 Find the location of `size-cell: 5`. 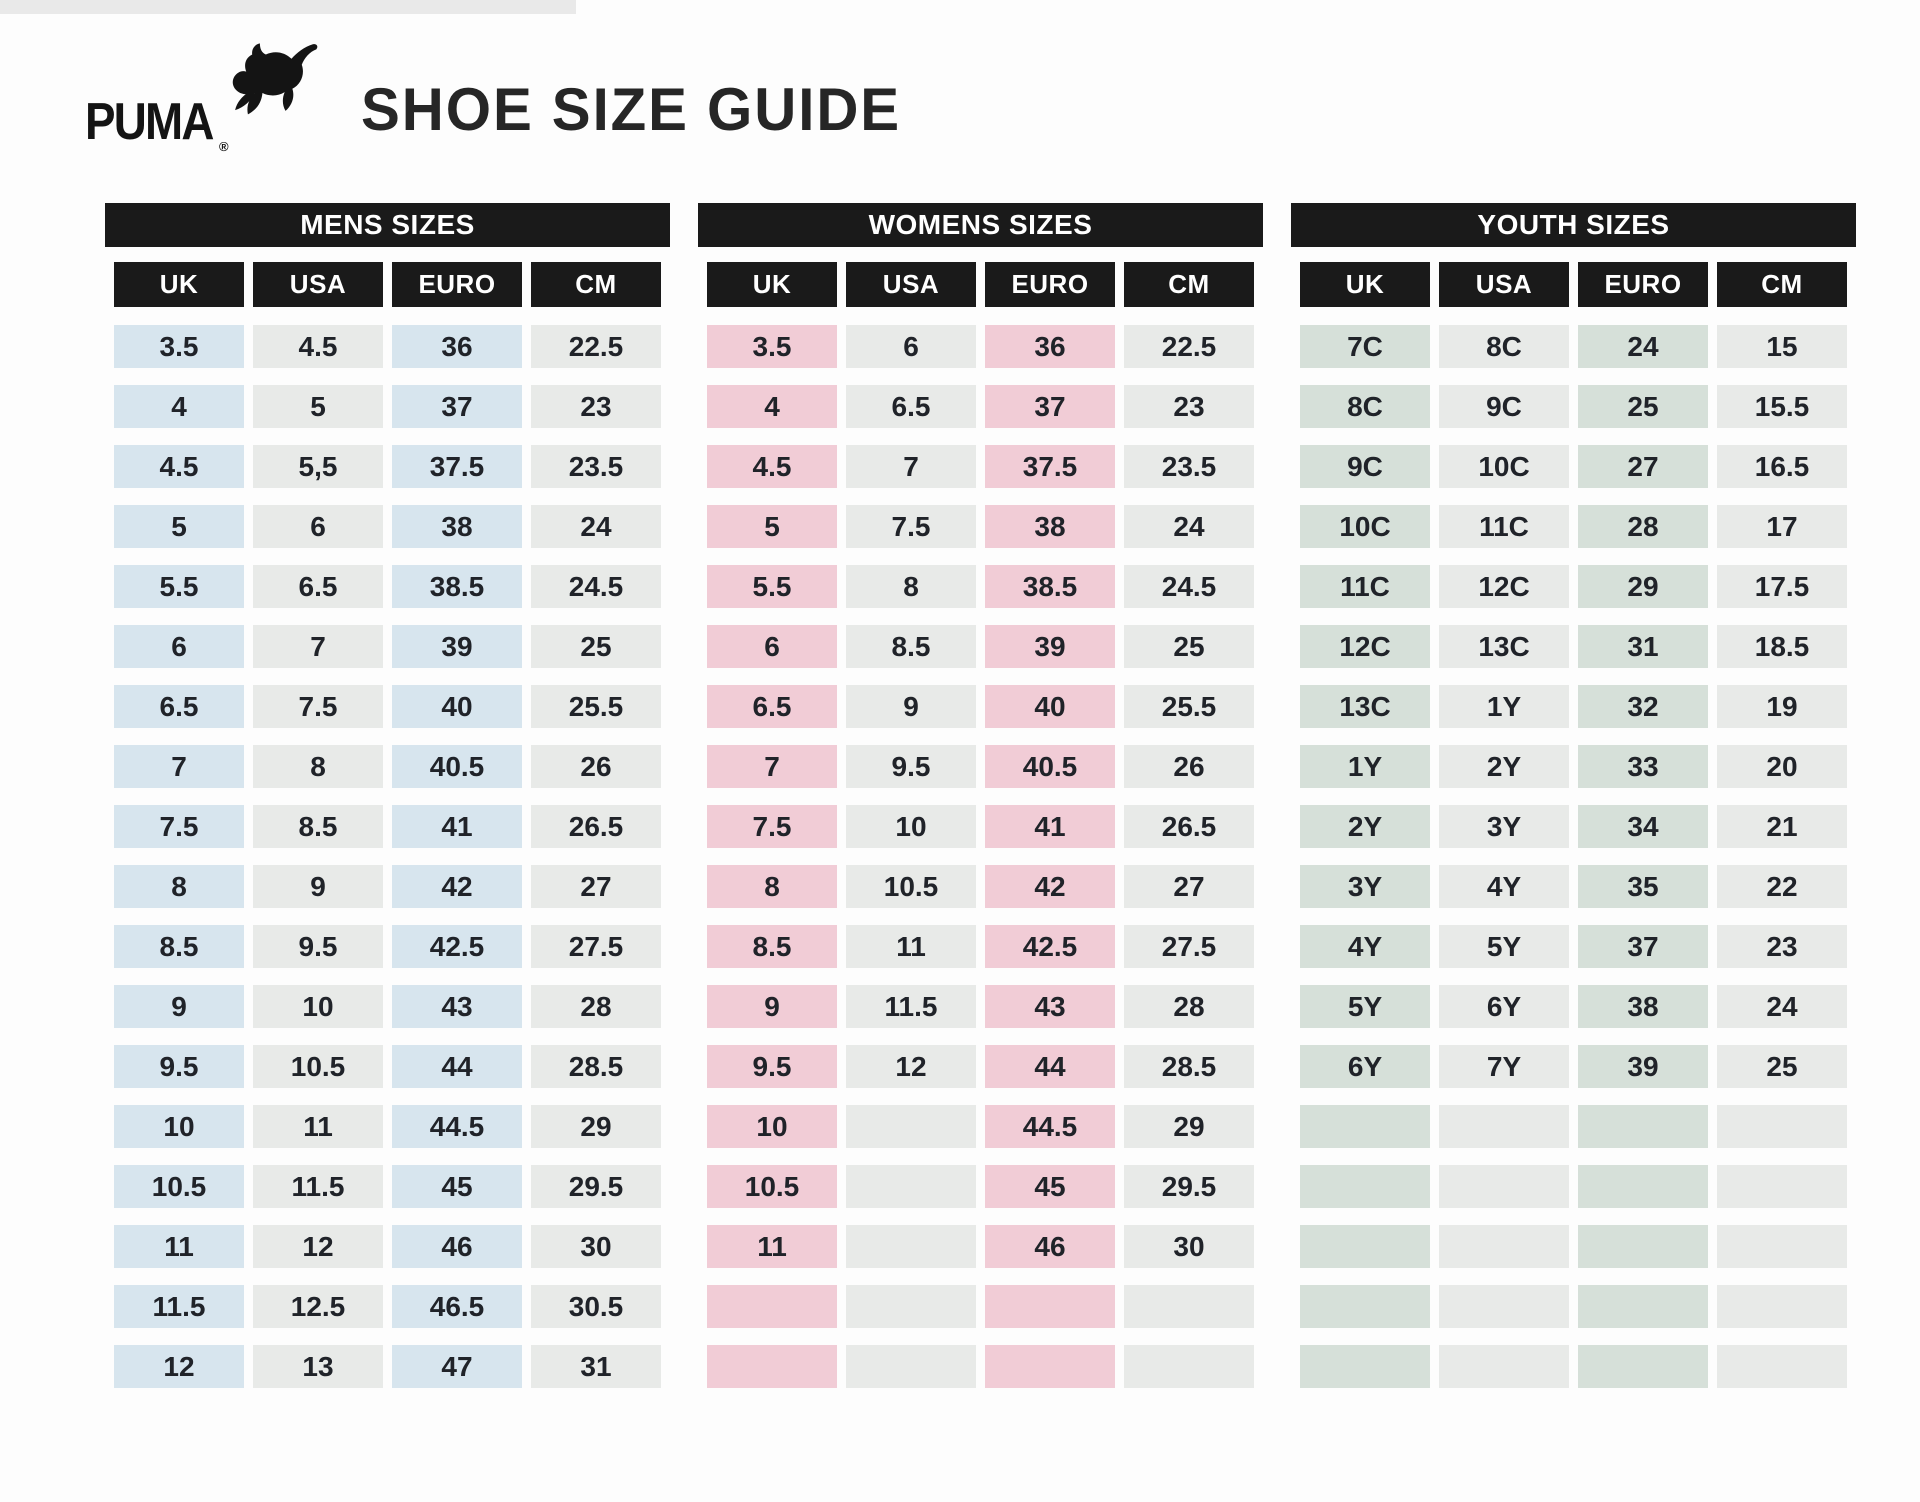

size-cell: 5 is located at coordinates (318, 406).